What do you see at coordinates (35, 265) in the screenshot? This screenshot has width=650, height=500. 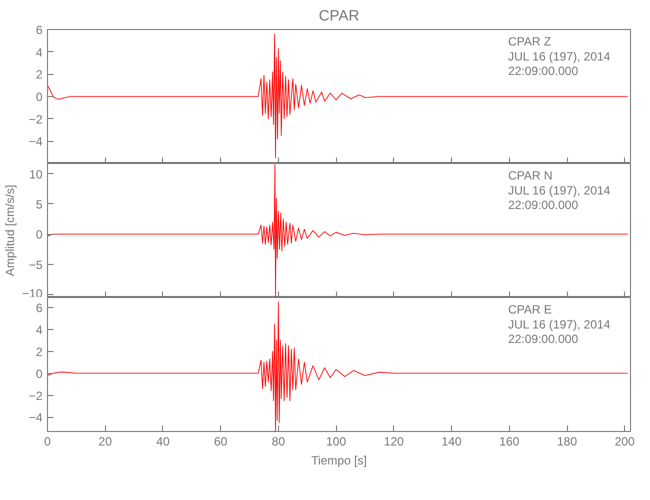 I see `y-tick-label: −5` at bounding box center [35, 265].